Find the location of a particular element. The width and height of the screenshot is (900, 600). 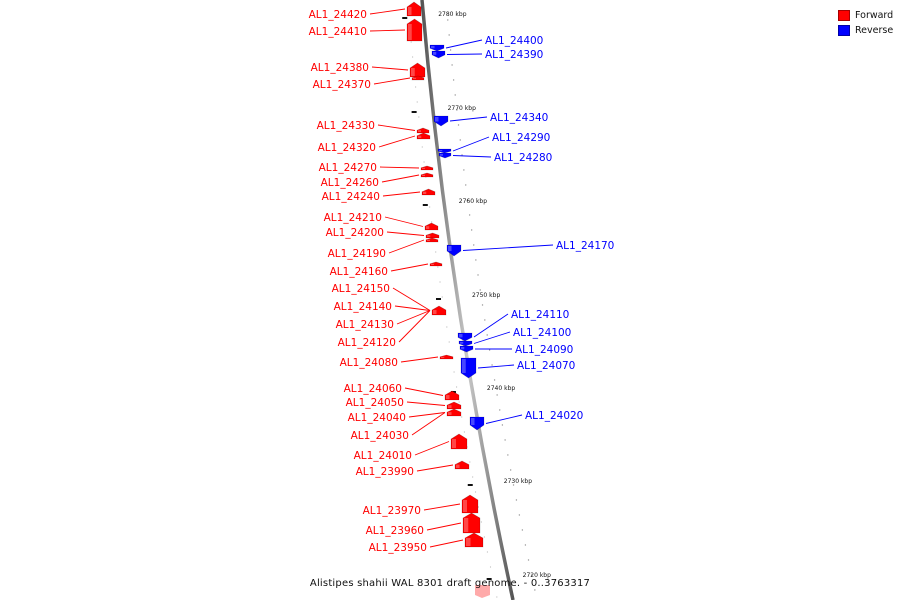

tick-label: 2720 kbp is located at coordinates (537, 575).